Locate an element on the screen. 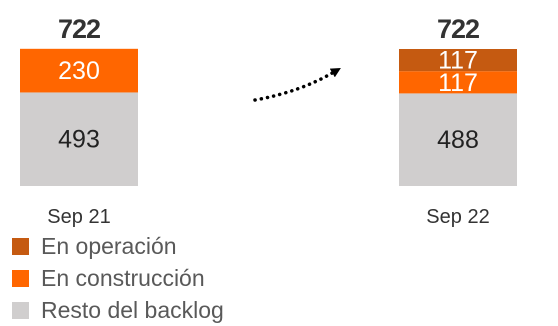 The width and height of the screenshot is (558, 326). trend-arrow is located at coordinates (297, 84).